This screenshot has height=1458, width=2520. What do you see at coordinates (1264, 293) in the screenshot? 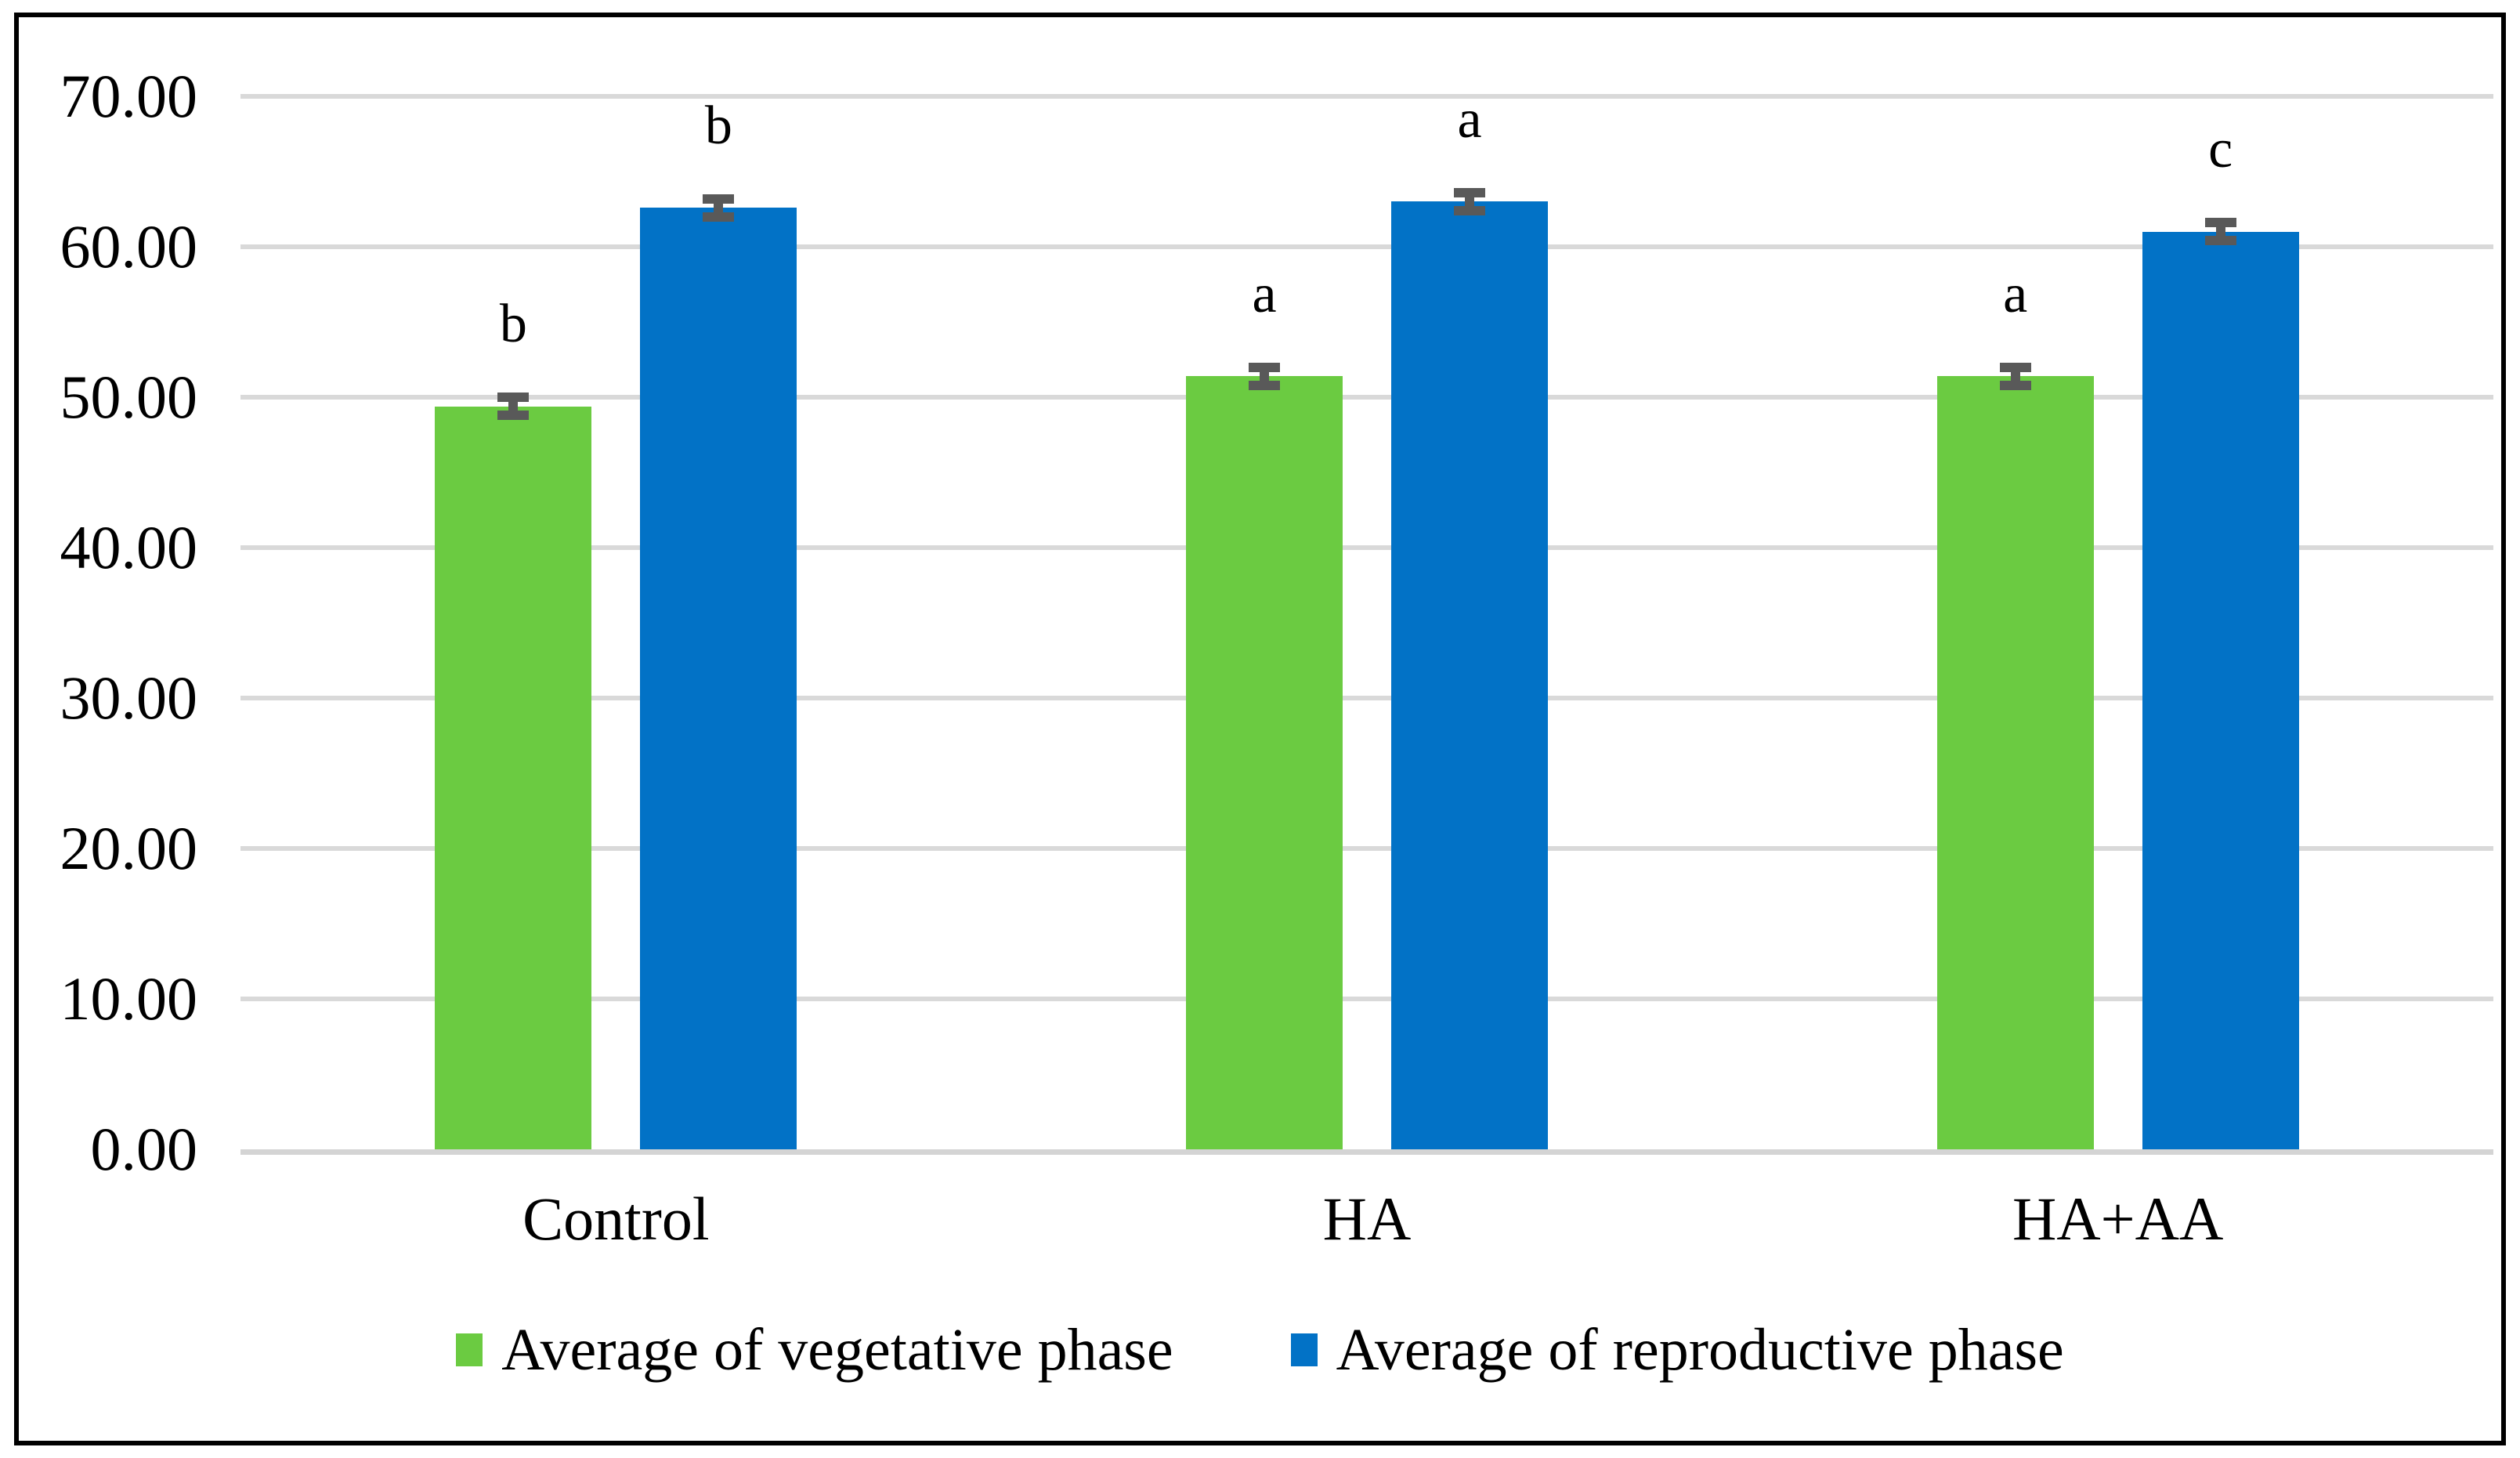
I see `significance-letter-ha-vegetative: a` at bounding box center [1264, 293].